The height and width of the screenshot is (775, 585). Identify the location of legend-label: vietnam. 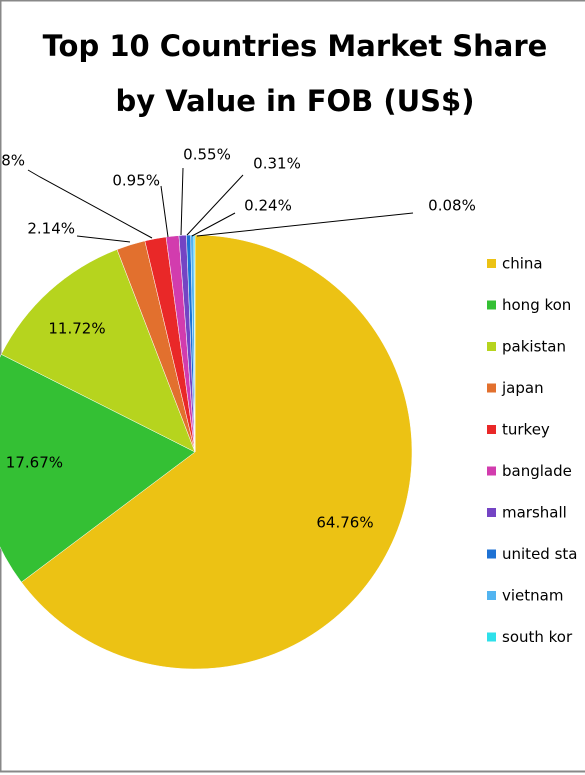
(532, 596).